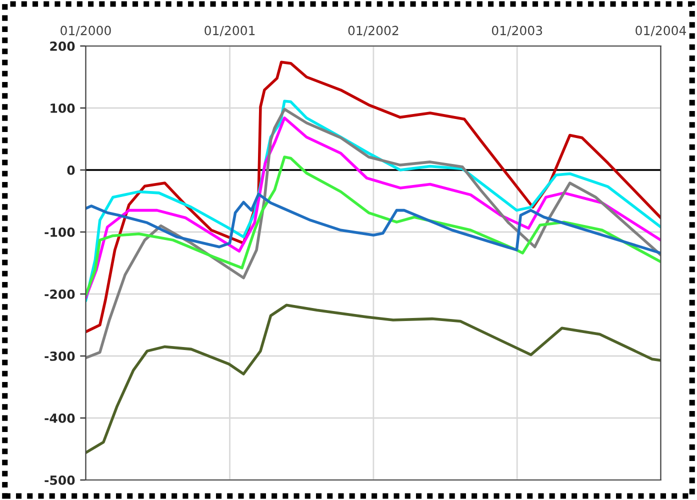 This screenshot has height=500, width=697. I want to click on y-tick-label: 0, so click(71, 170).